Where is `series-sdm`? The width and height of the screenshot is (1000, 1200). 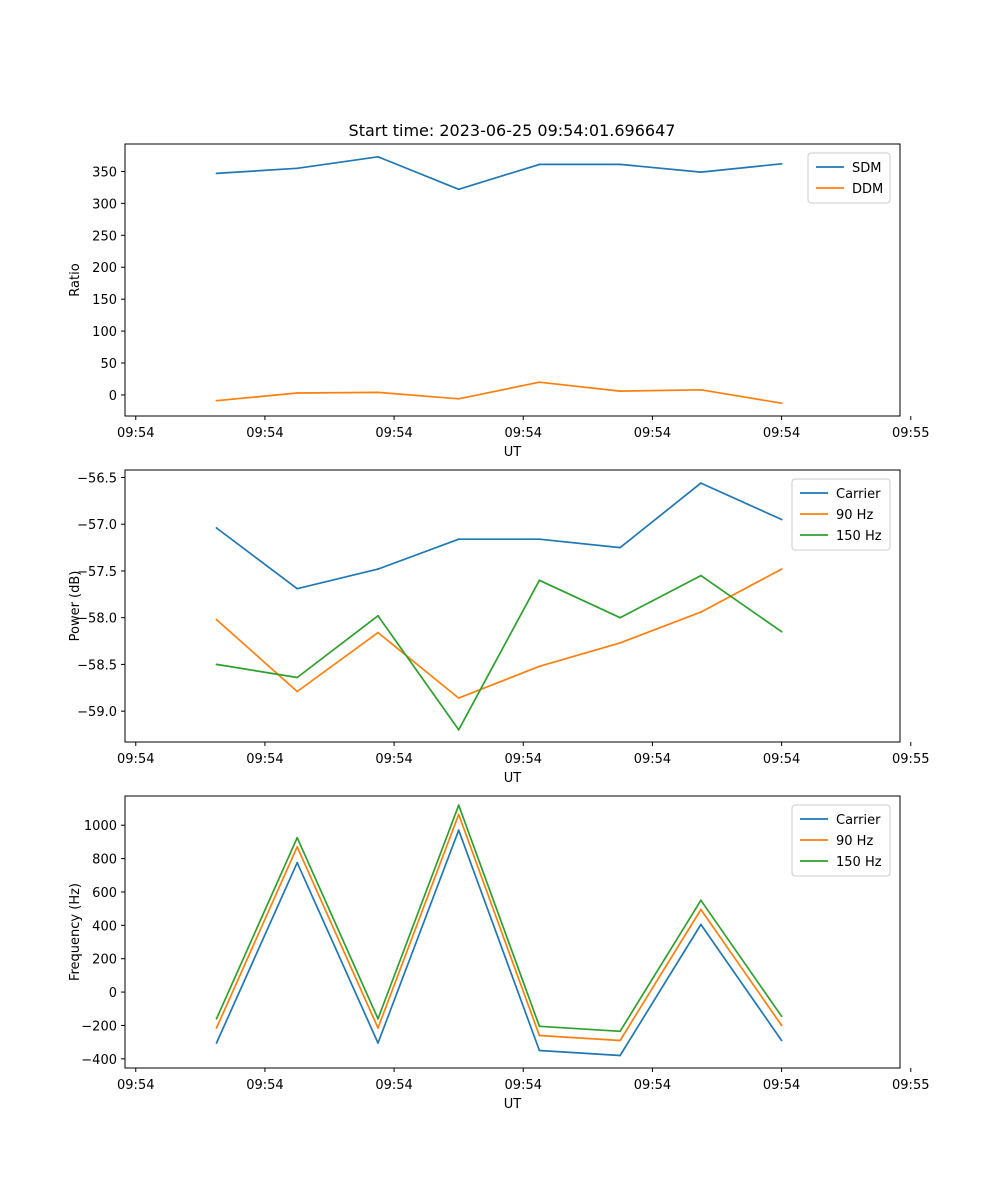 series-sdm is located at coordinates (499, 173).